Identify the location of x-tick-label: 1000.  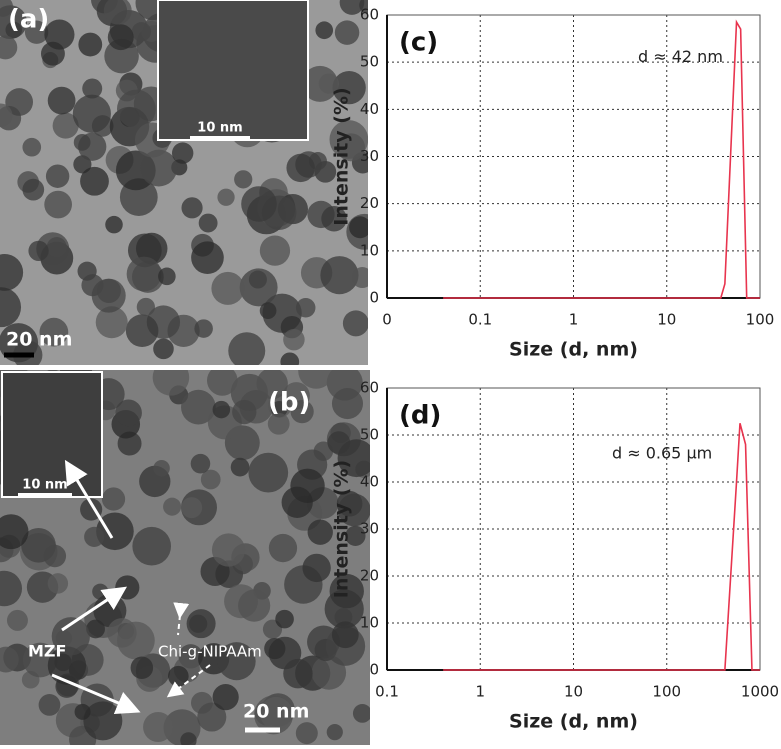
(760, 692).